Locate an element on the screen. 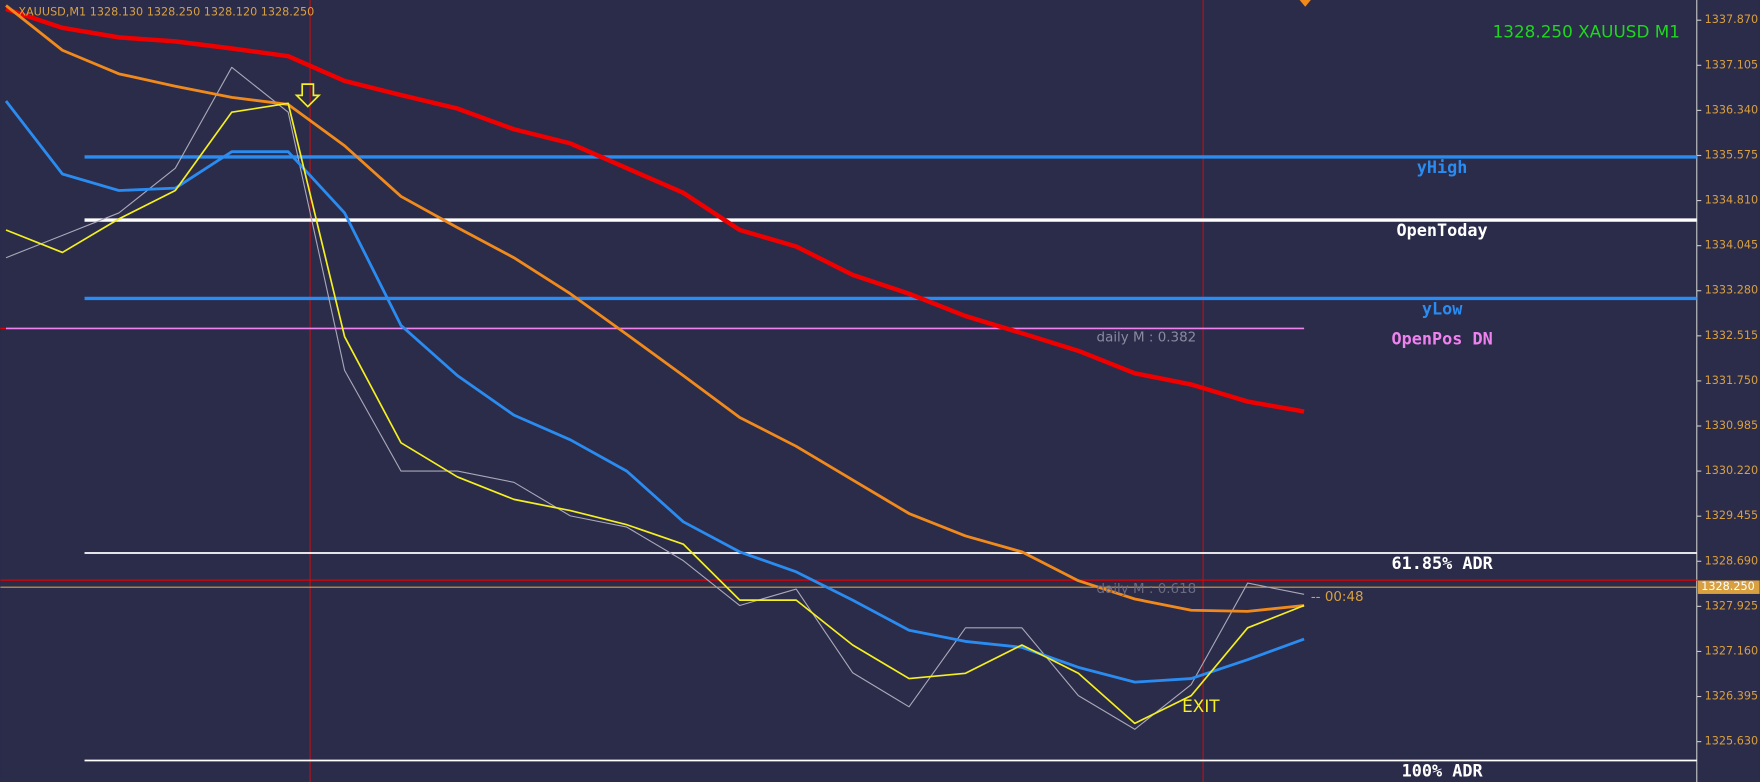  marker is located at coordinates (1305, 3).